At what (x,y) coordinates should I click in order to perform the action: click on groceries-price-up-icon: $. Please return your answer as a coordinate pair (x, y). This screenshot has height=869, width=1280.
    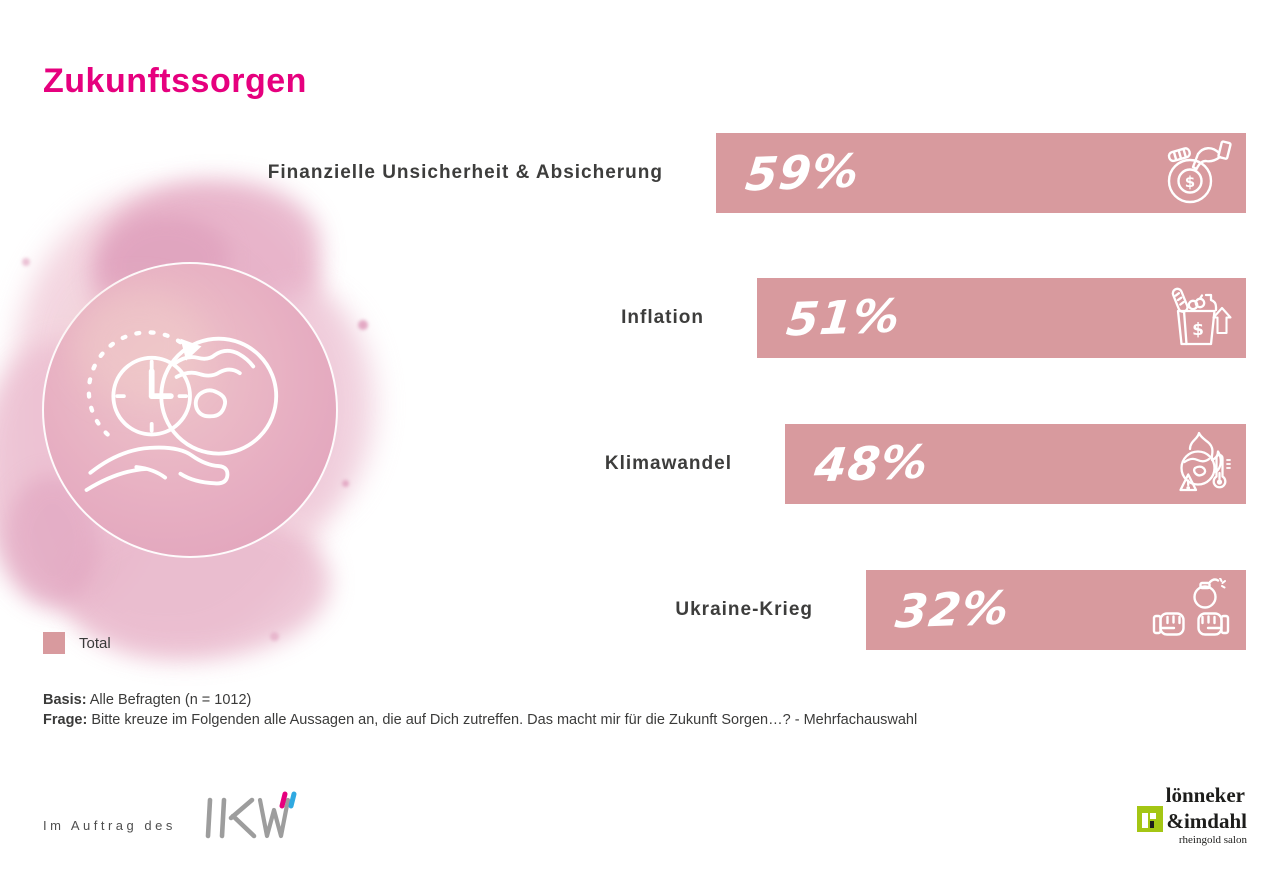
    Looking at the image, I should click on (1199, 318).